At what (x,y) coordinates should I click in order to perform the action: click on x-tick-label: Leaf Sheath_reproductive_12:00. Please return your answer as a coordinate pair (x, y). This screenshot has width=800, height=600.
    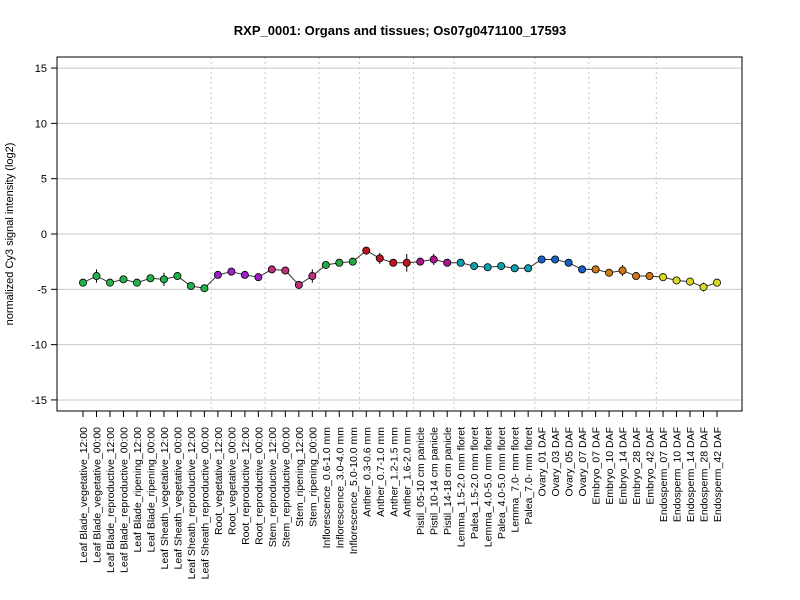
    Looking at the image, I should click on (192, 503).